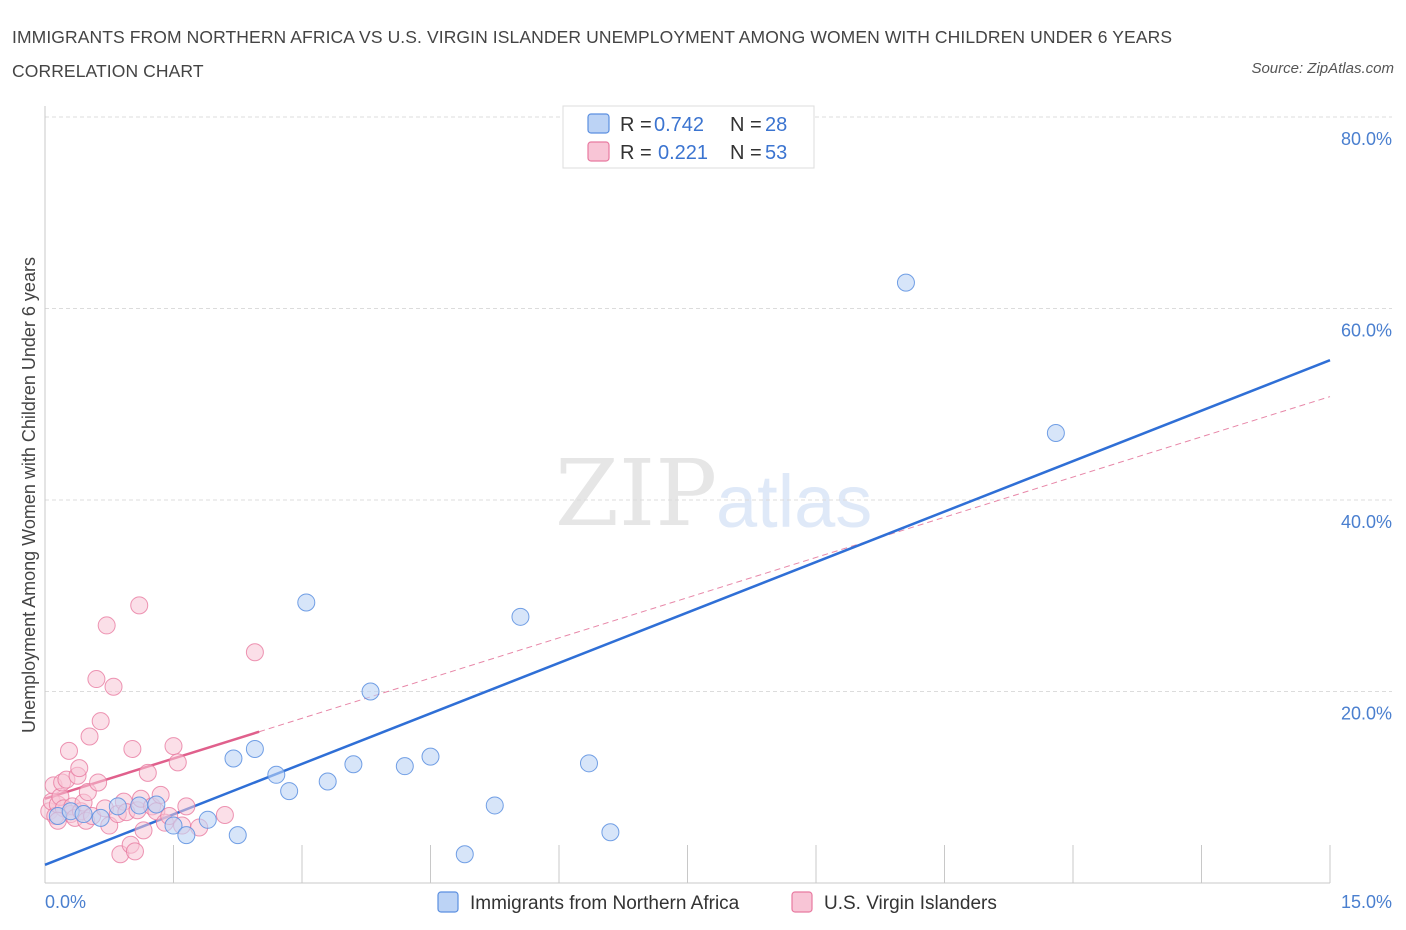 The image size is (1406, 930). Describe the element at coordinates (1366, 902) in the screenshot. I see `x-tick-label-max: 15.0%` at that location.